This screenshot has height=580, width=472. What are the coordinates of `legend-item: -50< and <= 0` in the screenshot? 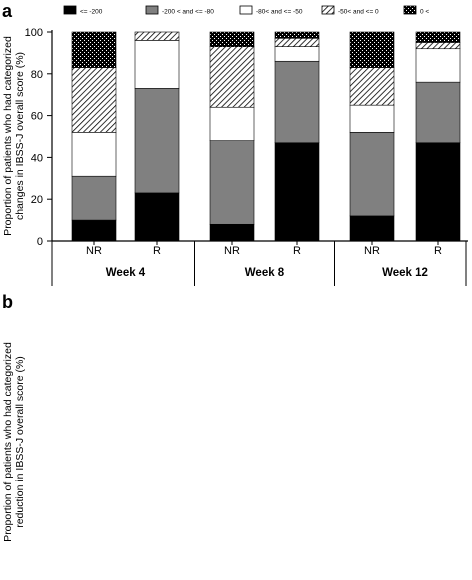 It's located at (350, 10).